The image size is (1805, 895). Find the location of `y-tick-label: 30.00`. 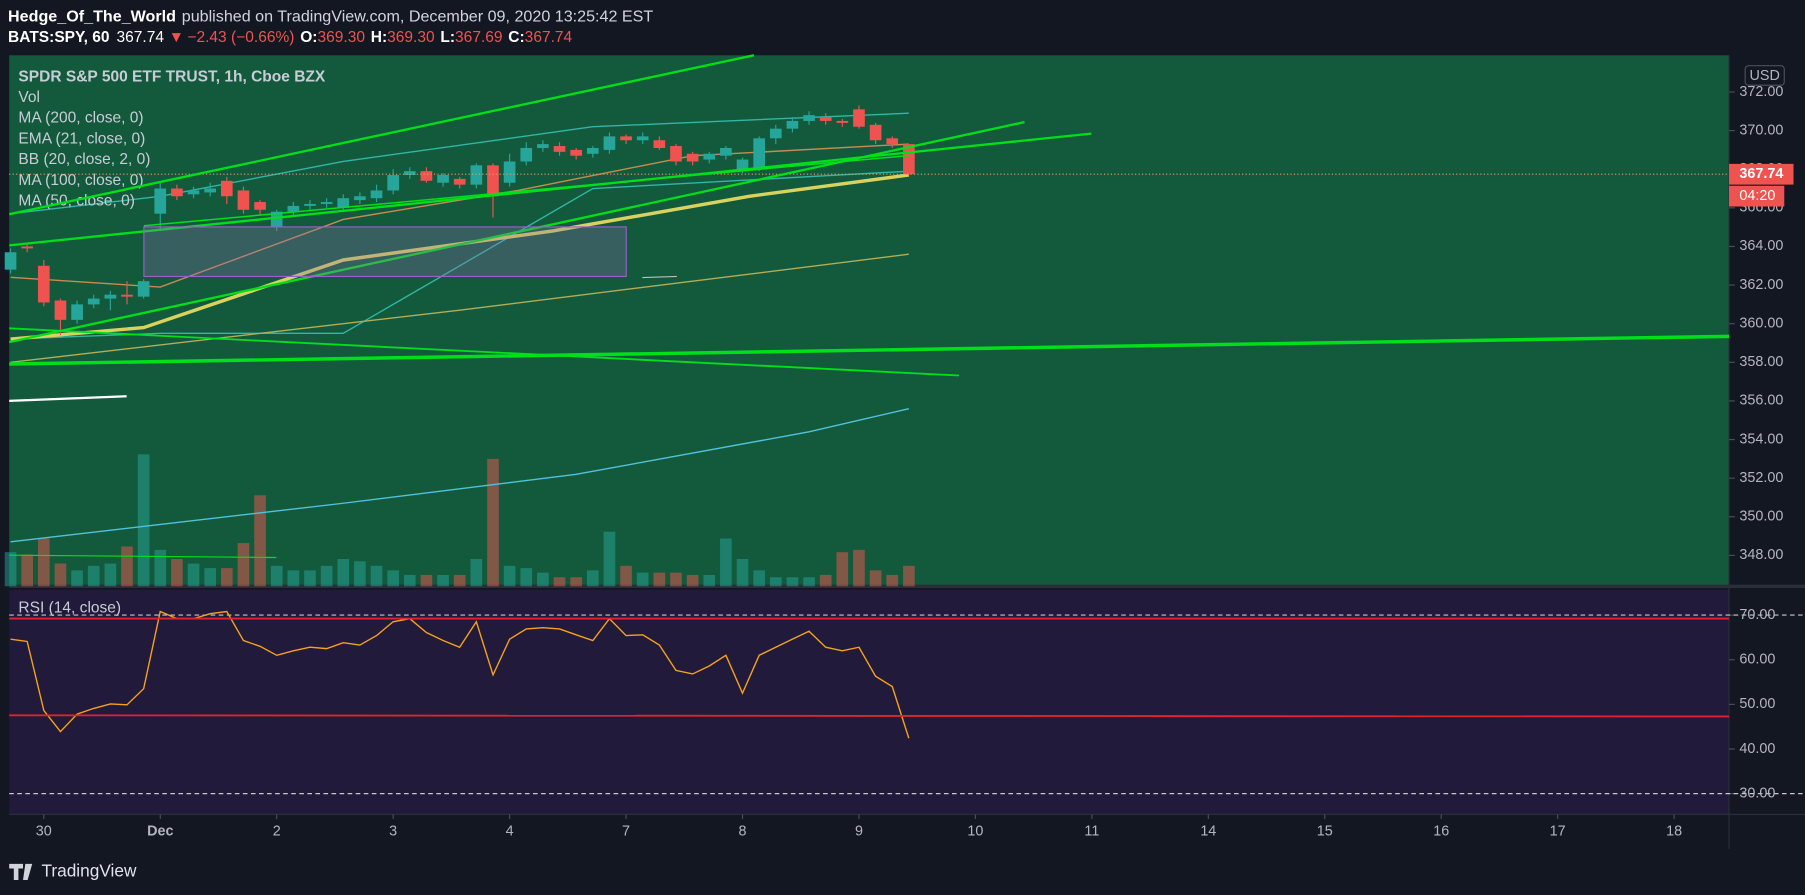

y-tick-label: 30.00 is located at coordinates (1757, 793).